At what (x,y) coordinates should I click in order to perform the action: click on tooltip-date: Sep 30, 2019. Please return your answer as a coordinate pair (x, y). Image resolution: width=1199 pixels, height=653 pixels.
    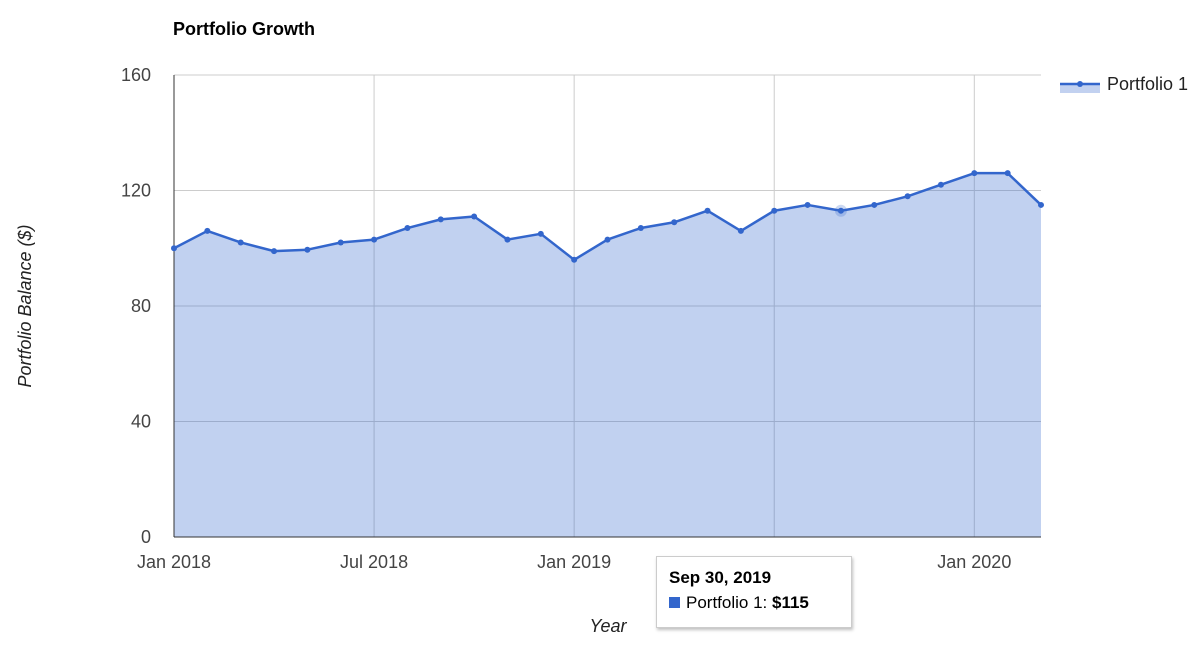
    Looking at the image, I should click on (720, 577).